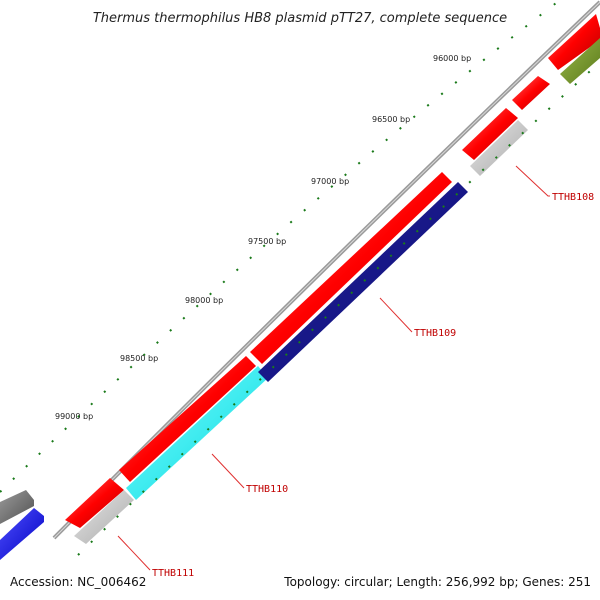 The height and width of the screenshot is (600, 600). What do you see at coordinates (391, 119) in the screenshot?
I see `ruler-label: 96500 bp` at bounding box center [391, 119].